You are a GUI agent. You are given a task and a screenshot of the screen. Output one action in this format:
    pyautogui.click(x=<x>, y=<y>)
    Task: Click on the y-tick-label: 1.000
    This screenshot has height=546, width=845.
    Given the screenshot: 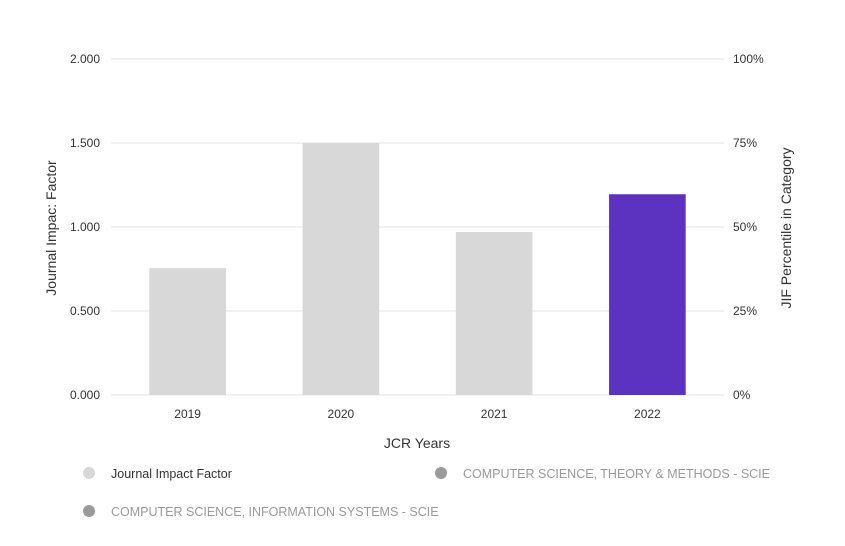 What is the action you would take?
    pyautogui.click(x=85, y=227)
    